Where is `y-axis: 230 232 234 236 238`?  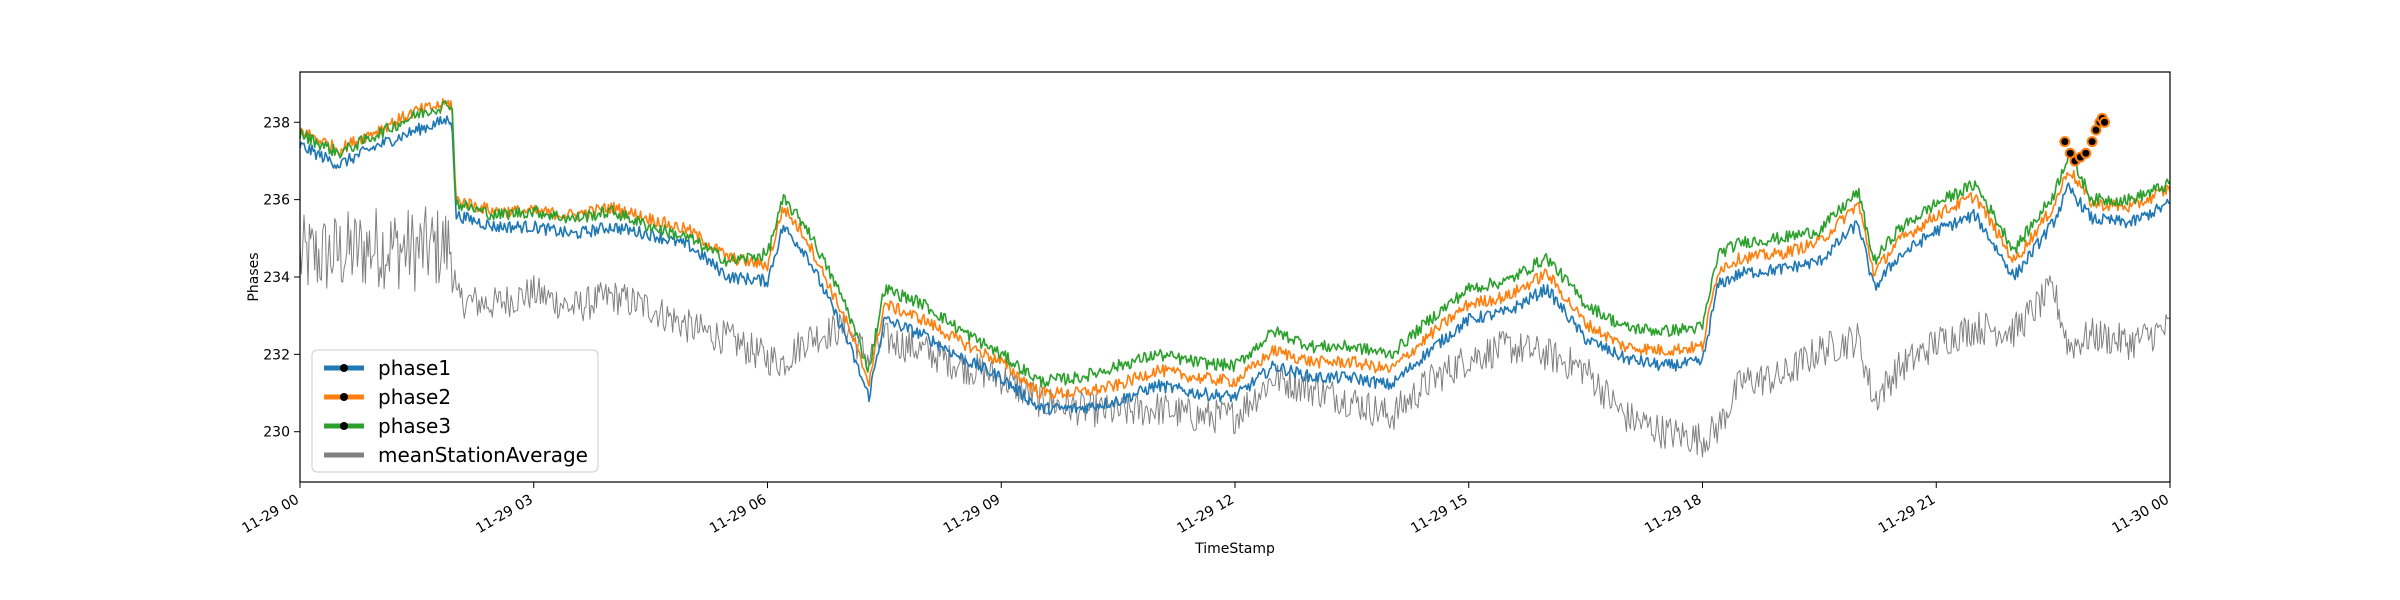
y-axis: 230 232 234 236 238 is located at coordinates (281, 278).